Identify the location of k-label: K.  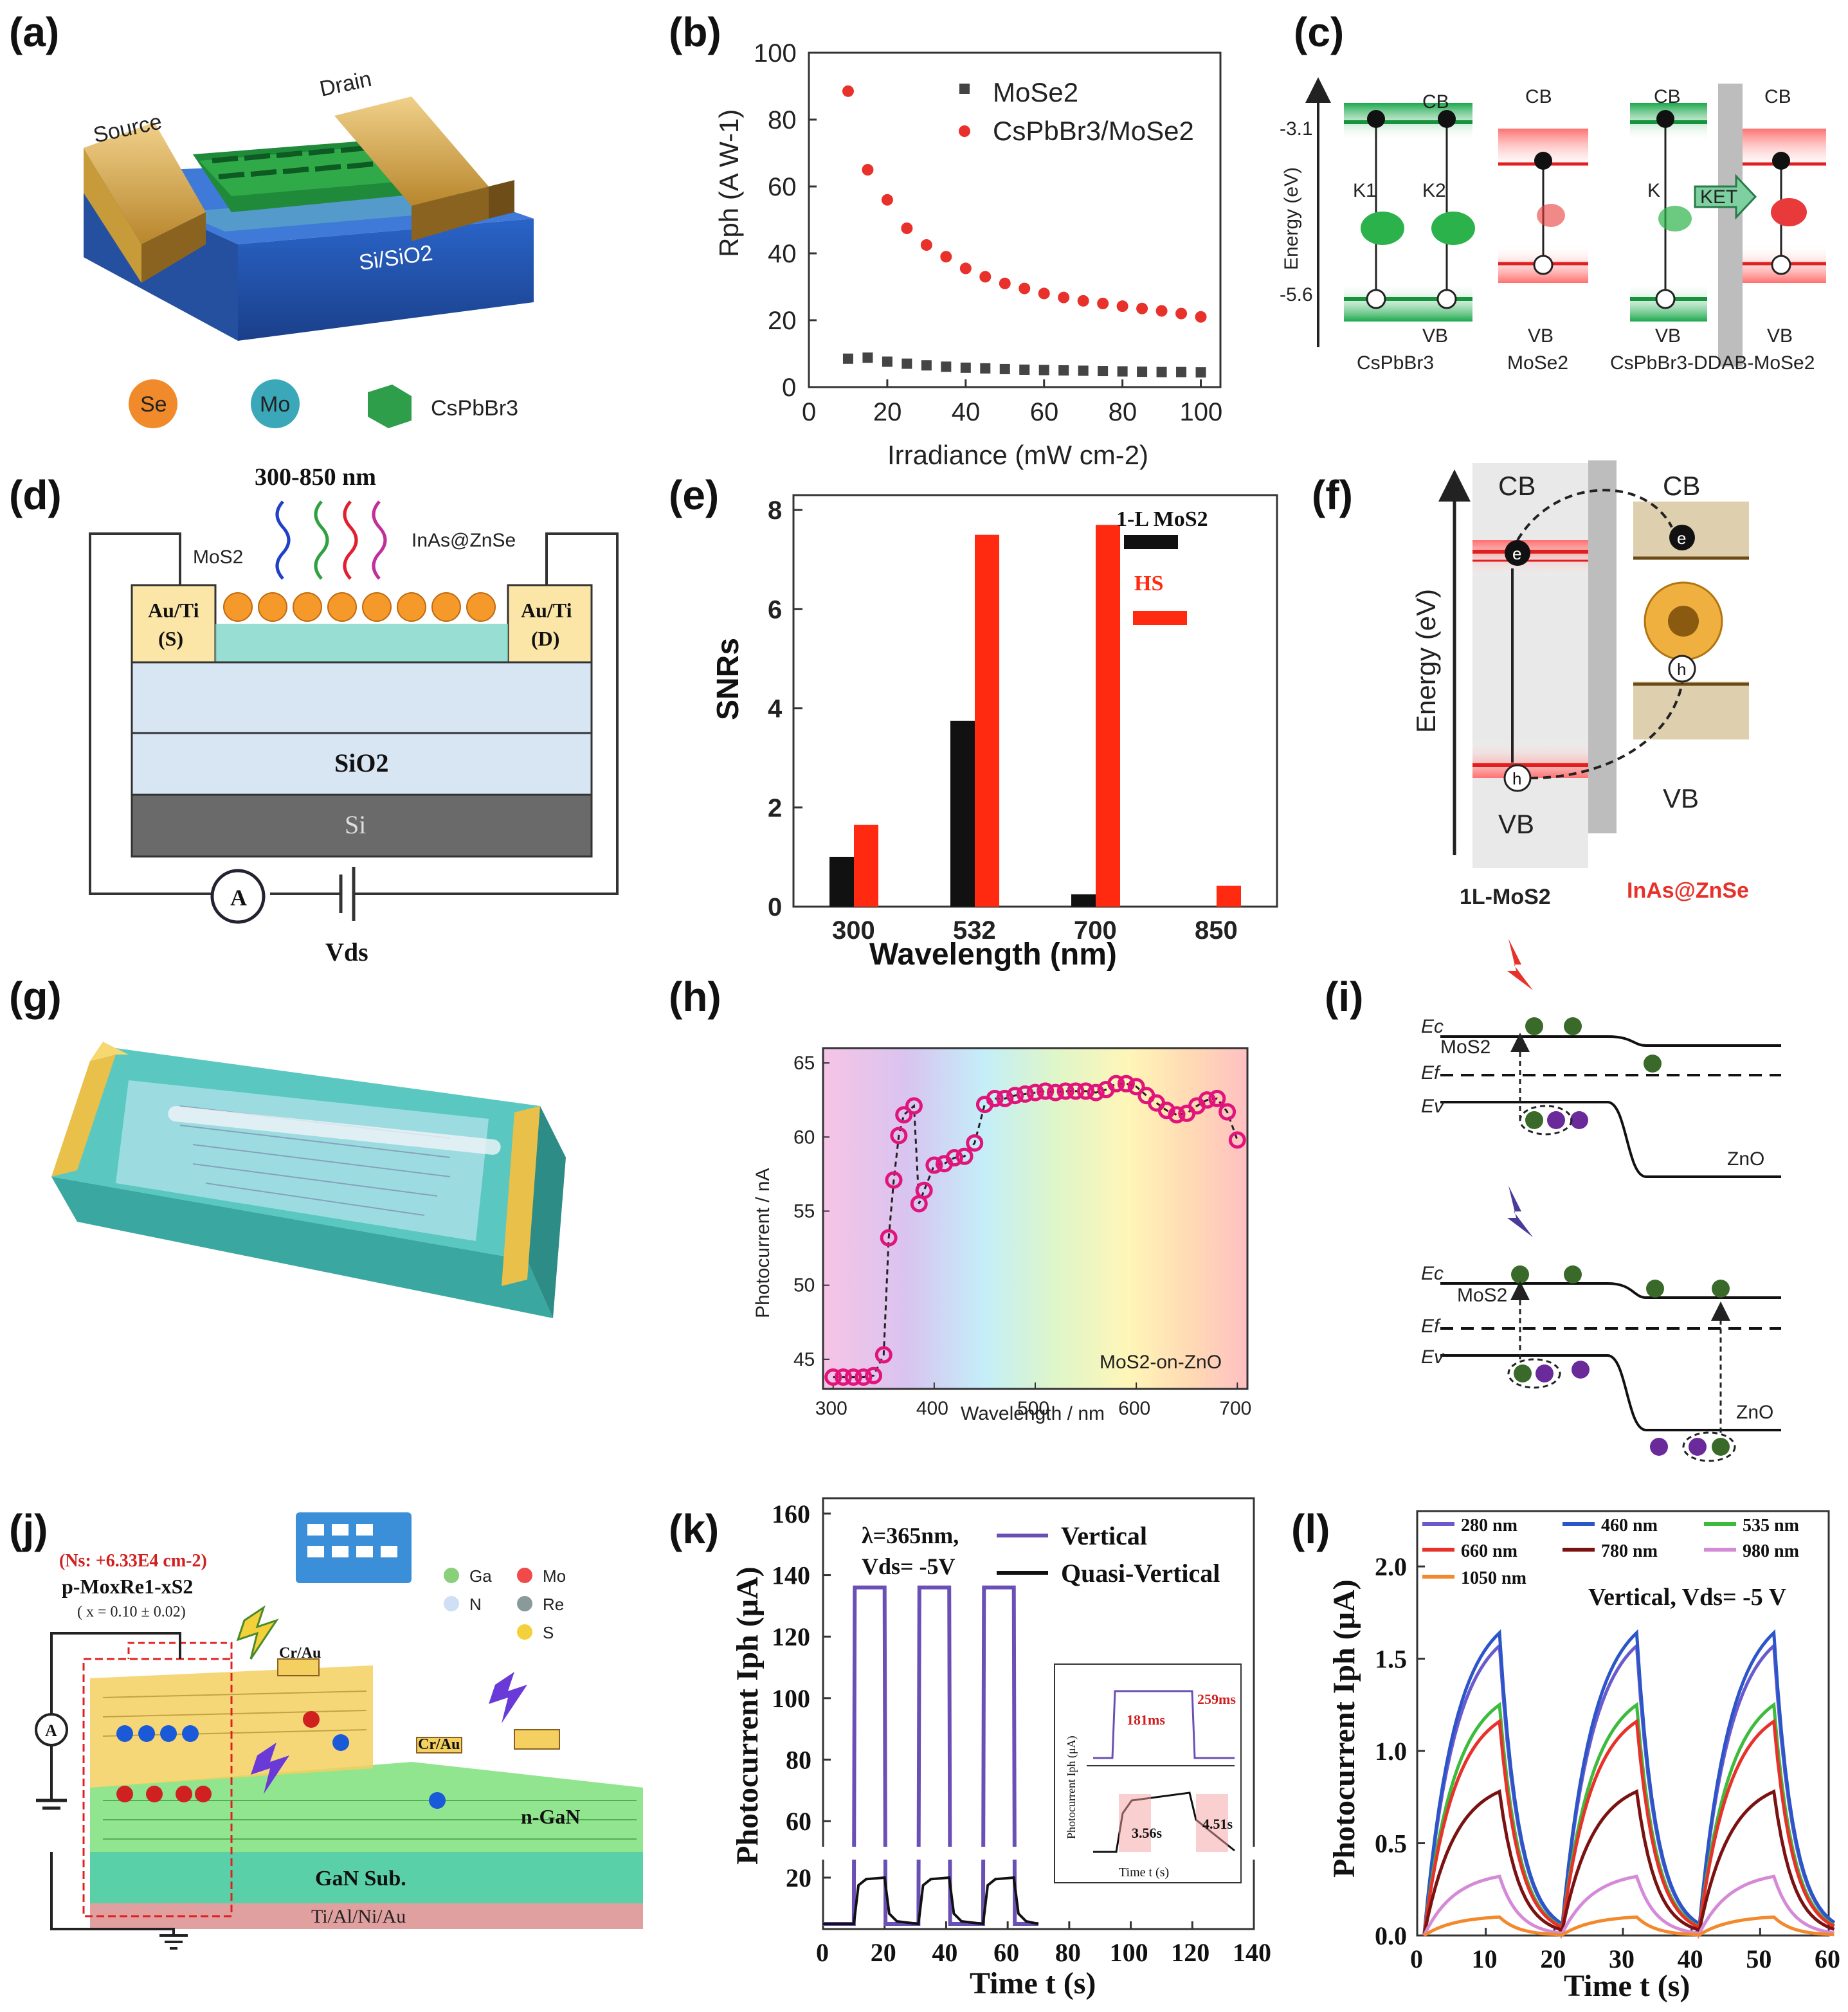
(1653, 190).